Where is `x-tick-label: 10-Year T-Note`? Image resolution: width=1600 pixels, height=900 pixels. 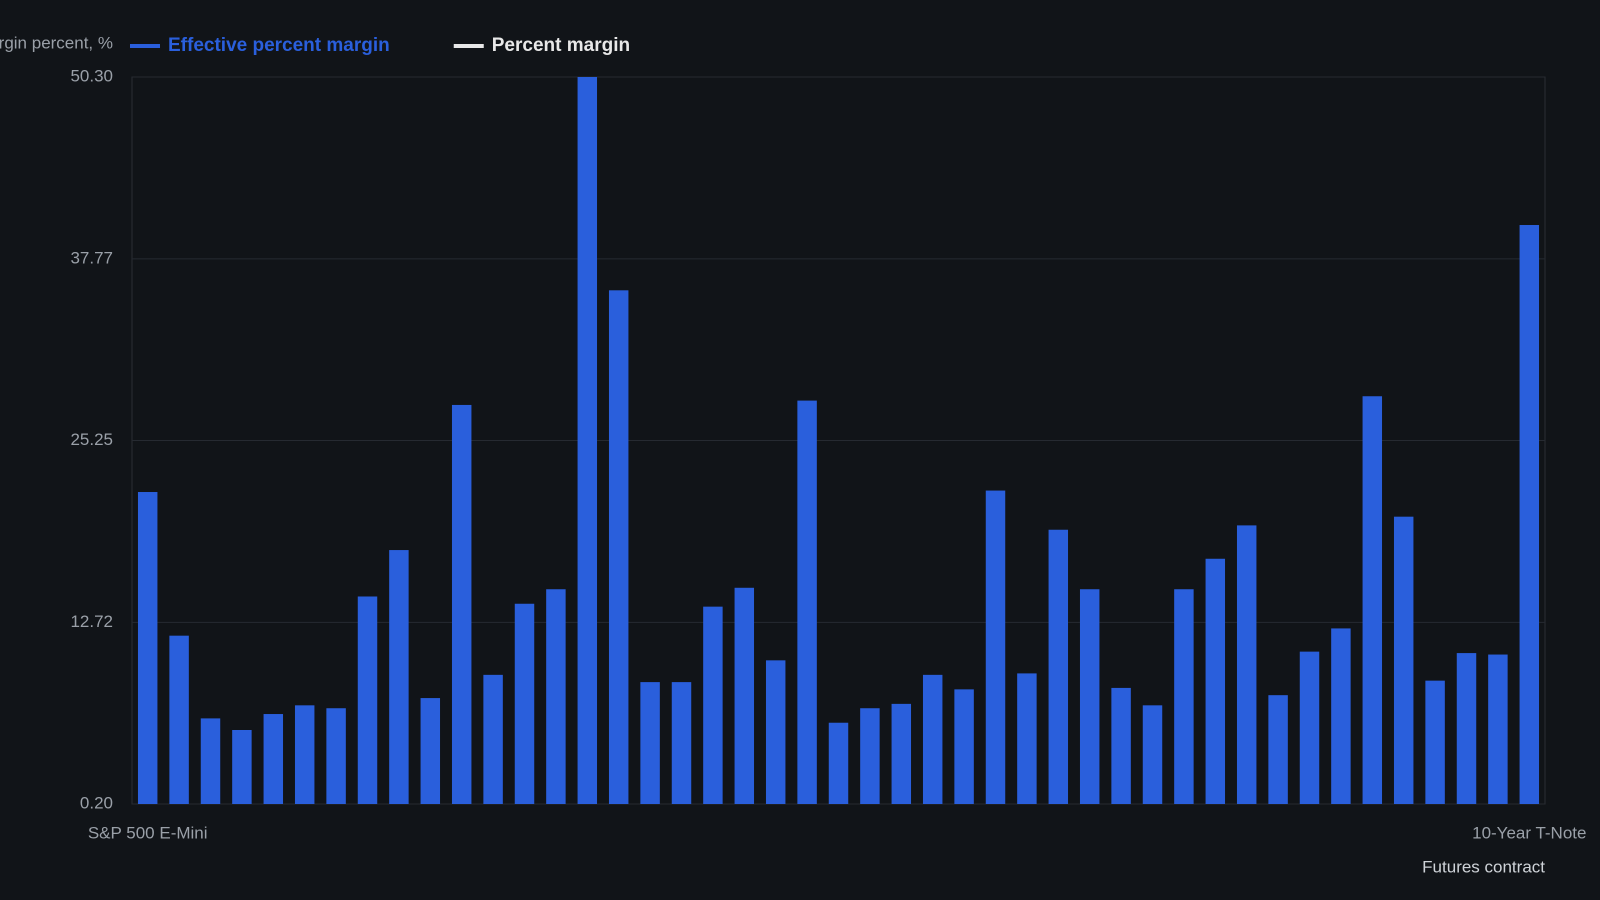 x-tick-label: 10-Year T-Note is located at coordinates (1529, 832).